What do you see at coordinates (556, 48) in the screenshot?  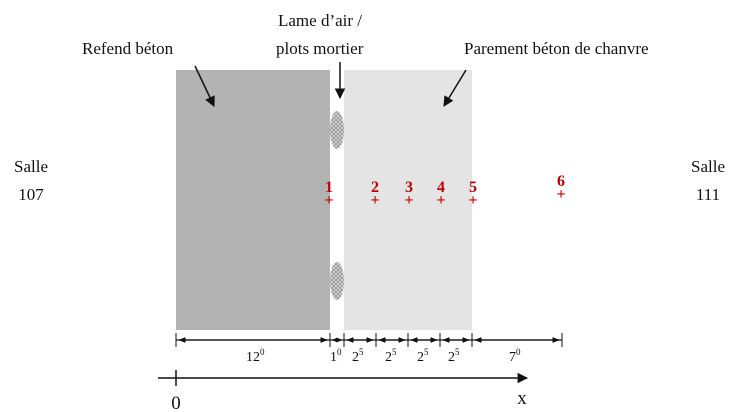 I see `label-parement: Parement béton de chanvre` at bounding box center [556, 48].